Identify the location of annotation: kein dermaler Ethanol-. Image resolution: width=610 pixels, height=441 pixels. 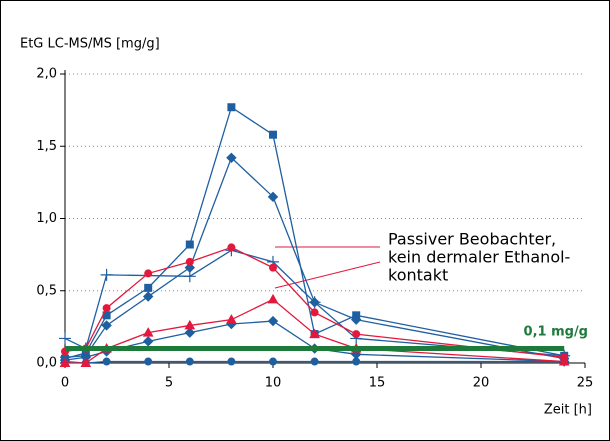
(479, 257).